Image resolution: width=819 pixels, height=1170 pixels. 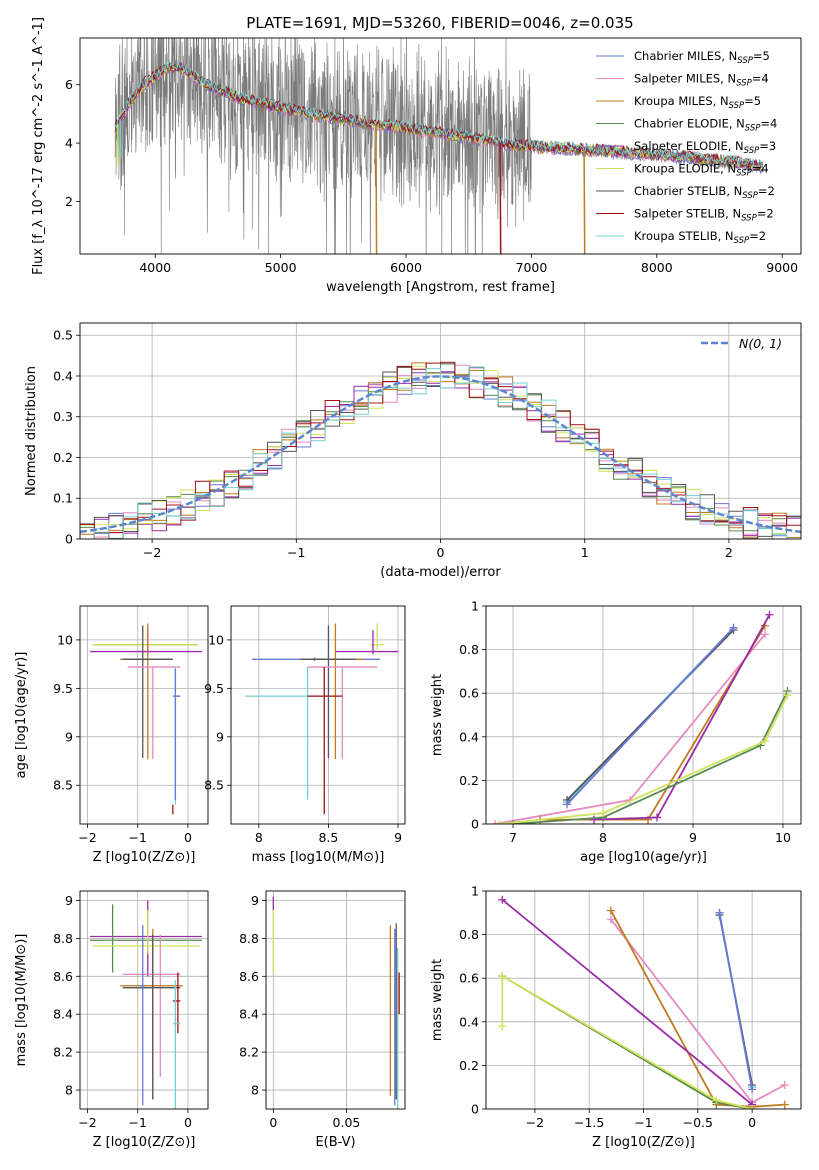 What do you see at coordinates (322, 1020) in the screenshot?
I see `mass_vs_ebv-panel: 0 0.05 8 8.2 8.4 8.6 8.8 9 E(B-V)` at bounding box center [322, 1020].